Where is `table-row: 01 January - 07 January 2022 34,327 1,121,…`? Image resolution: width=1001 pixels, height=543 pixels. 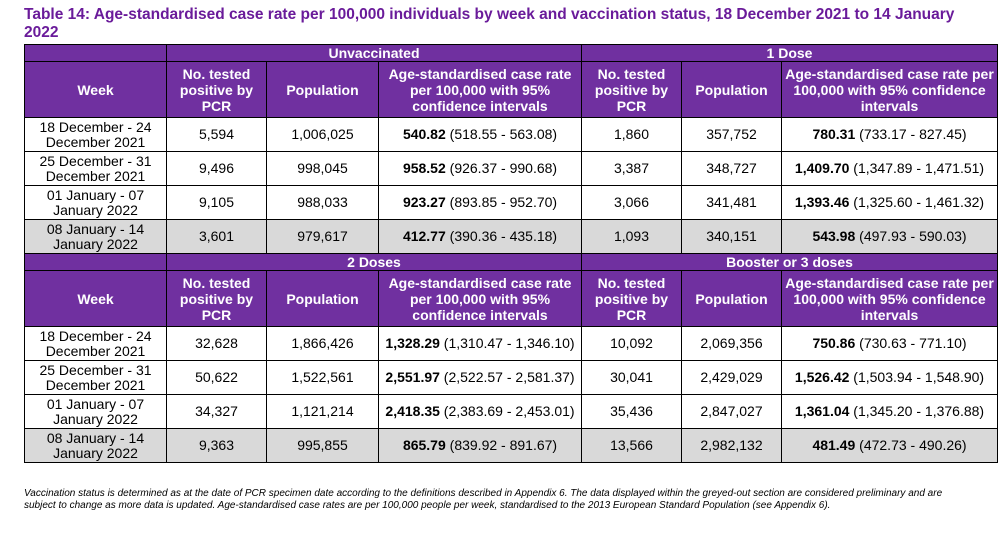
table-row: 01 January - 07 January 2022 34,327 1,121,… is located at coordinates (511, 411).